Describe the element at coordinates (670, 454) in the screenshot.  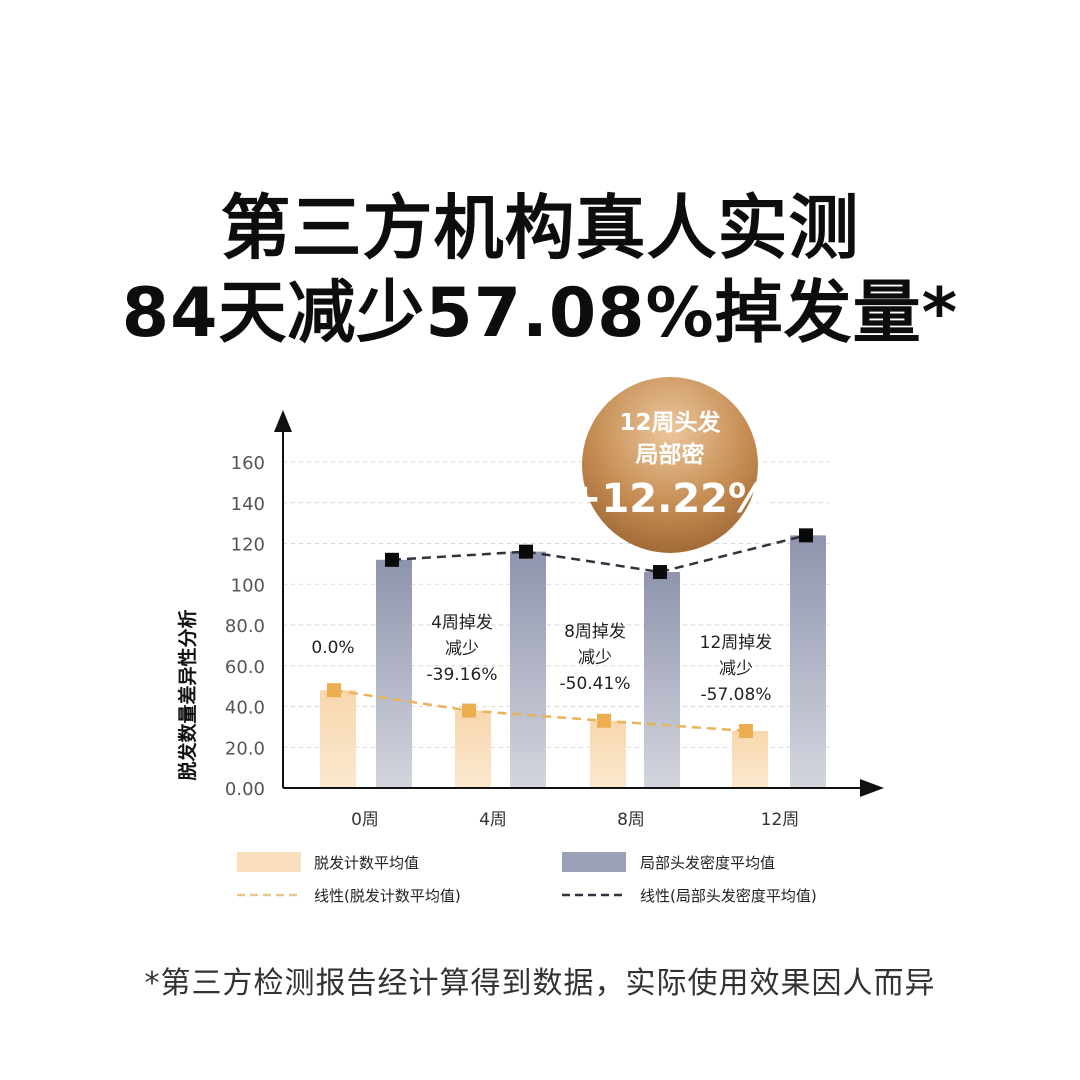
I see `badge-line-2: 局部密` at that location.